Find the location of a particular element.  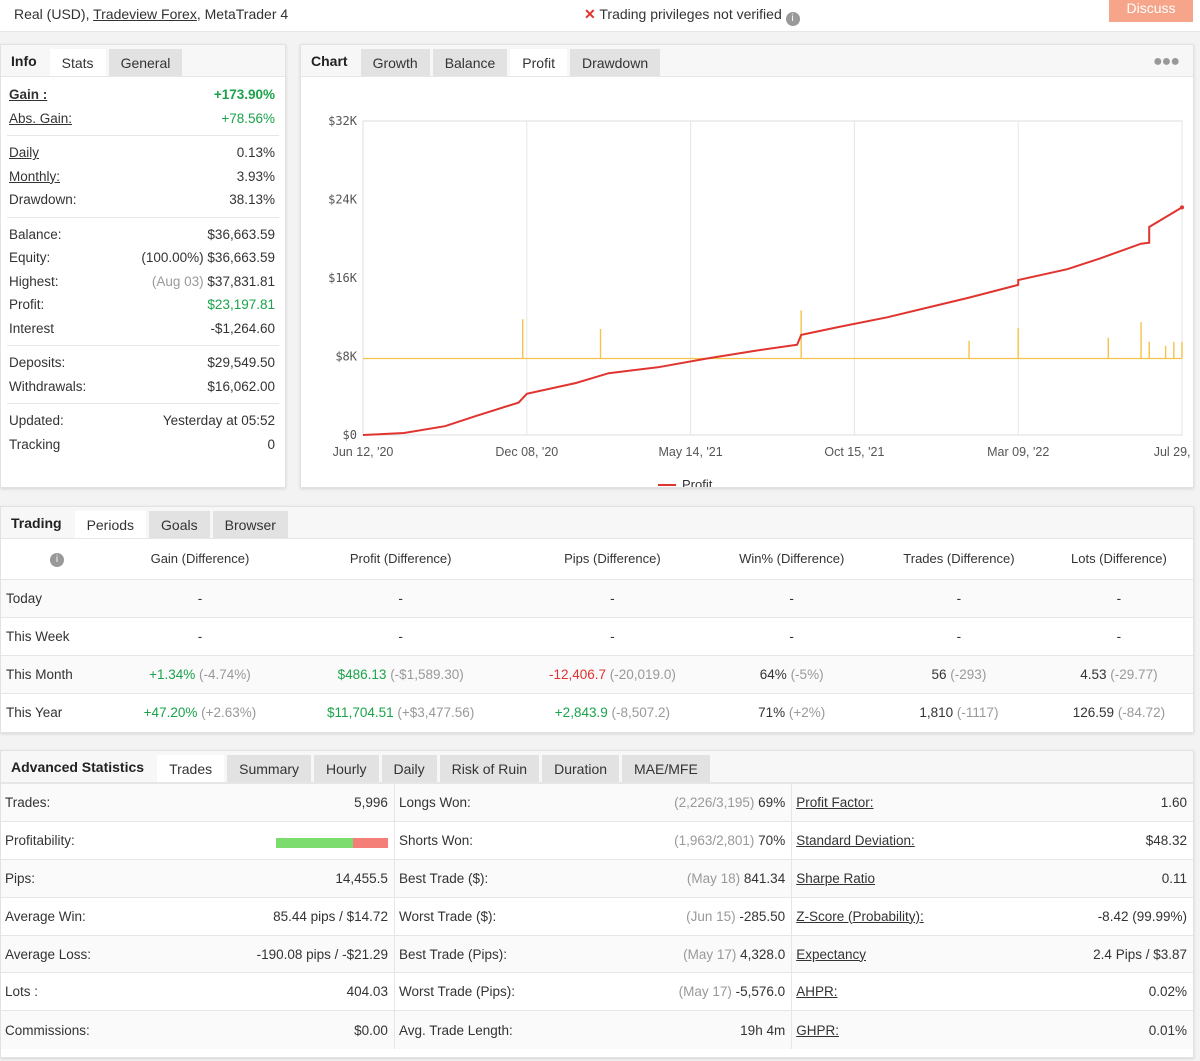

info-tab-general: General is located at coordinates (145, 62).